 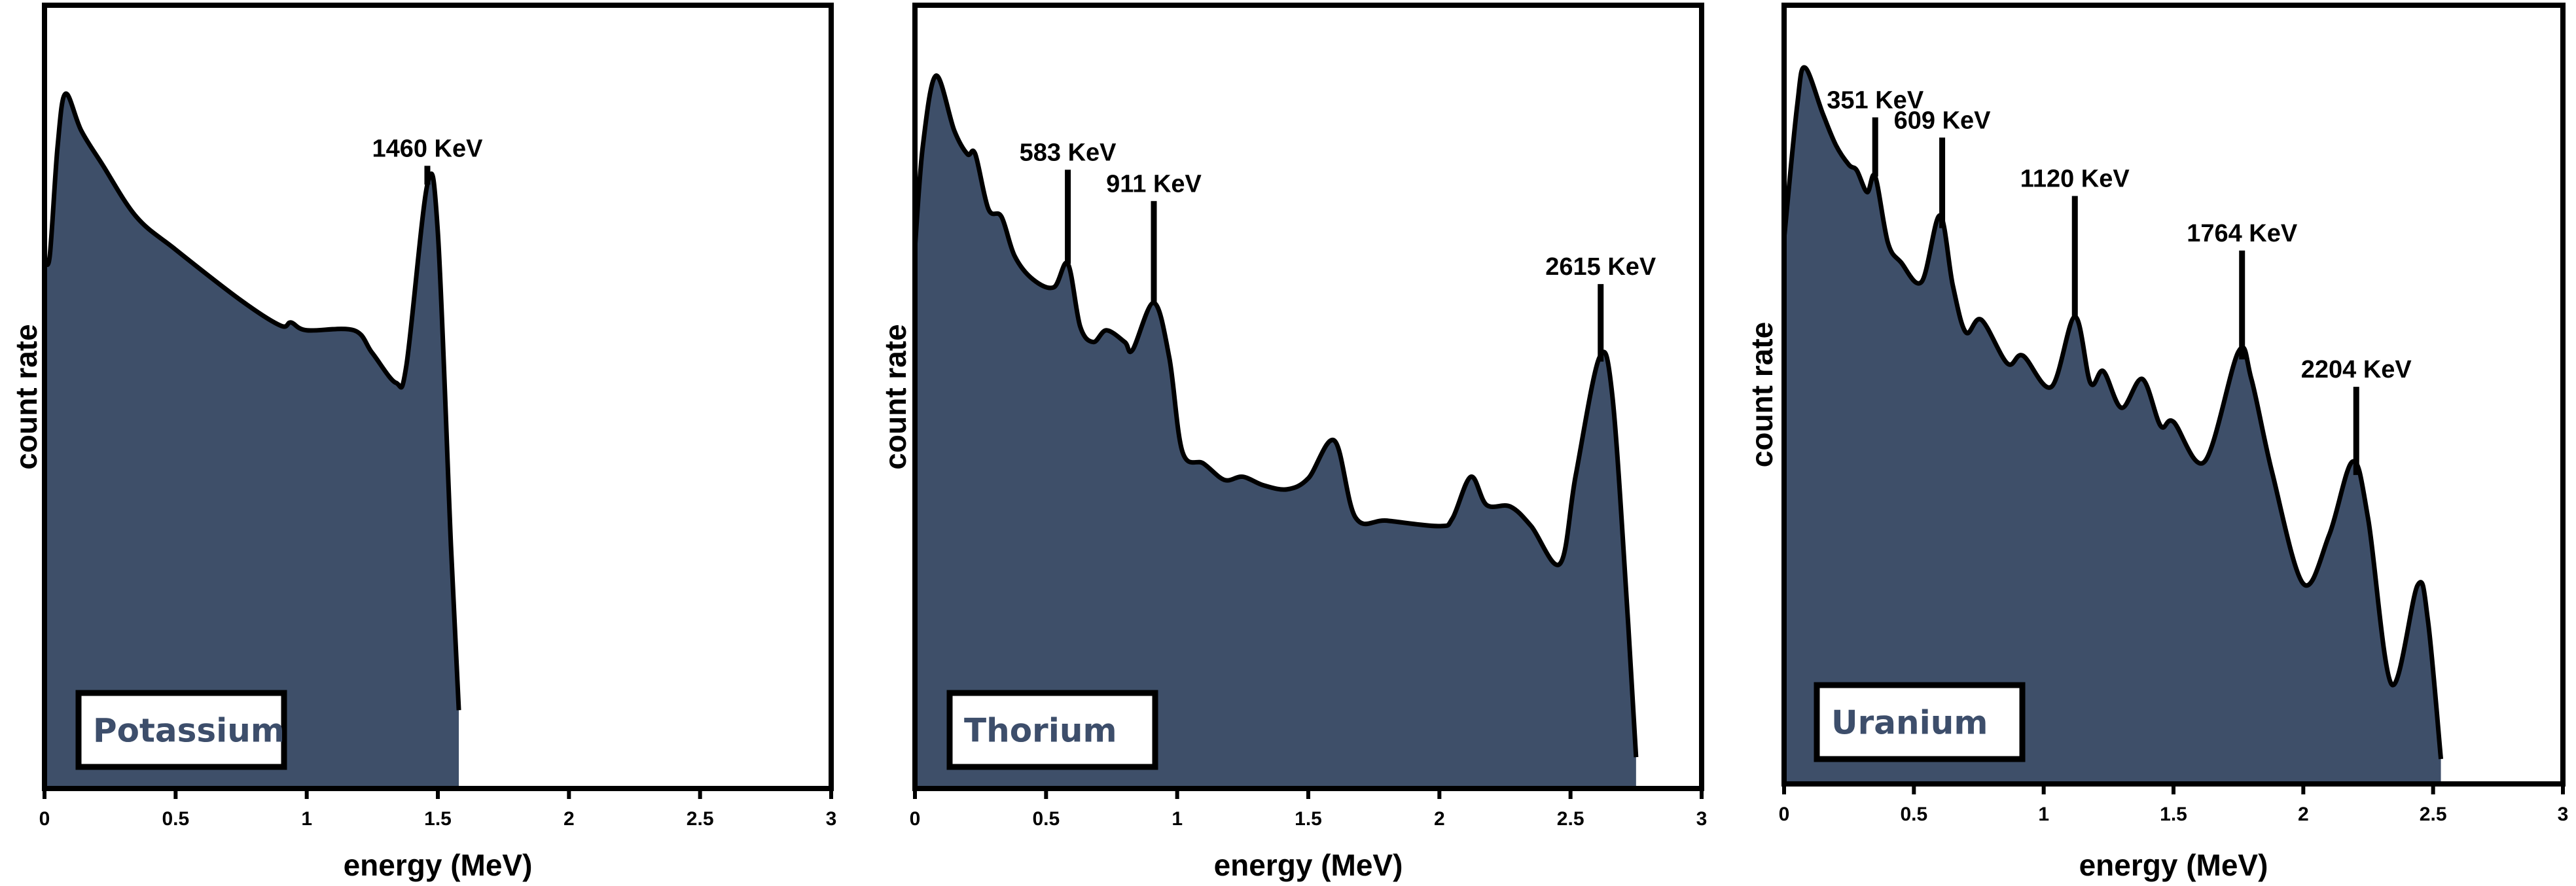 What do you see at coordinates (1040, 731) in the screenshot?
I see `element-label: Thorium` at bounding box center [1040, 731].